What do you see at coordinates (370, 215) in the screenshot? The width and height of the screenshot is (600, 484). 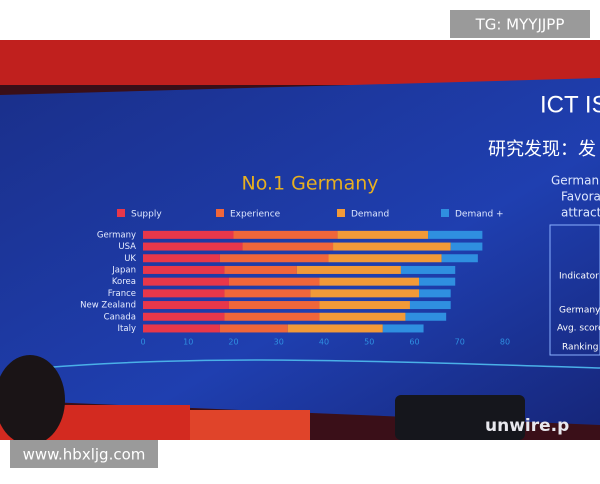 I see `legend-label: Demand` at bounding box center [370, 215].